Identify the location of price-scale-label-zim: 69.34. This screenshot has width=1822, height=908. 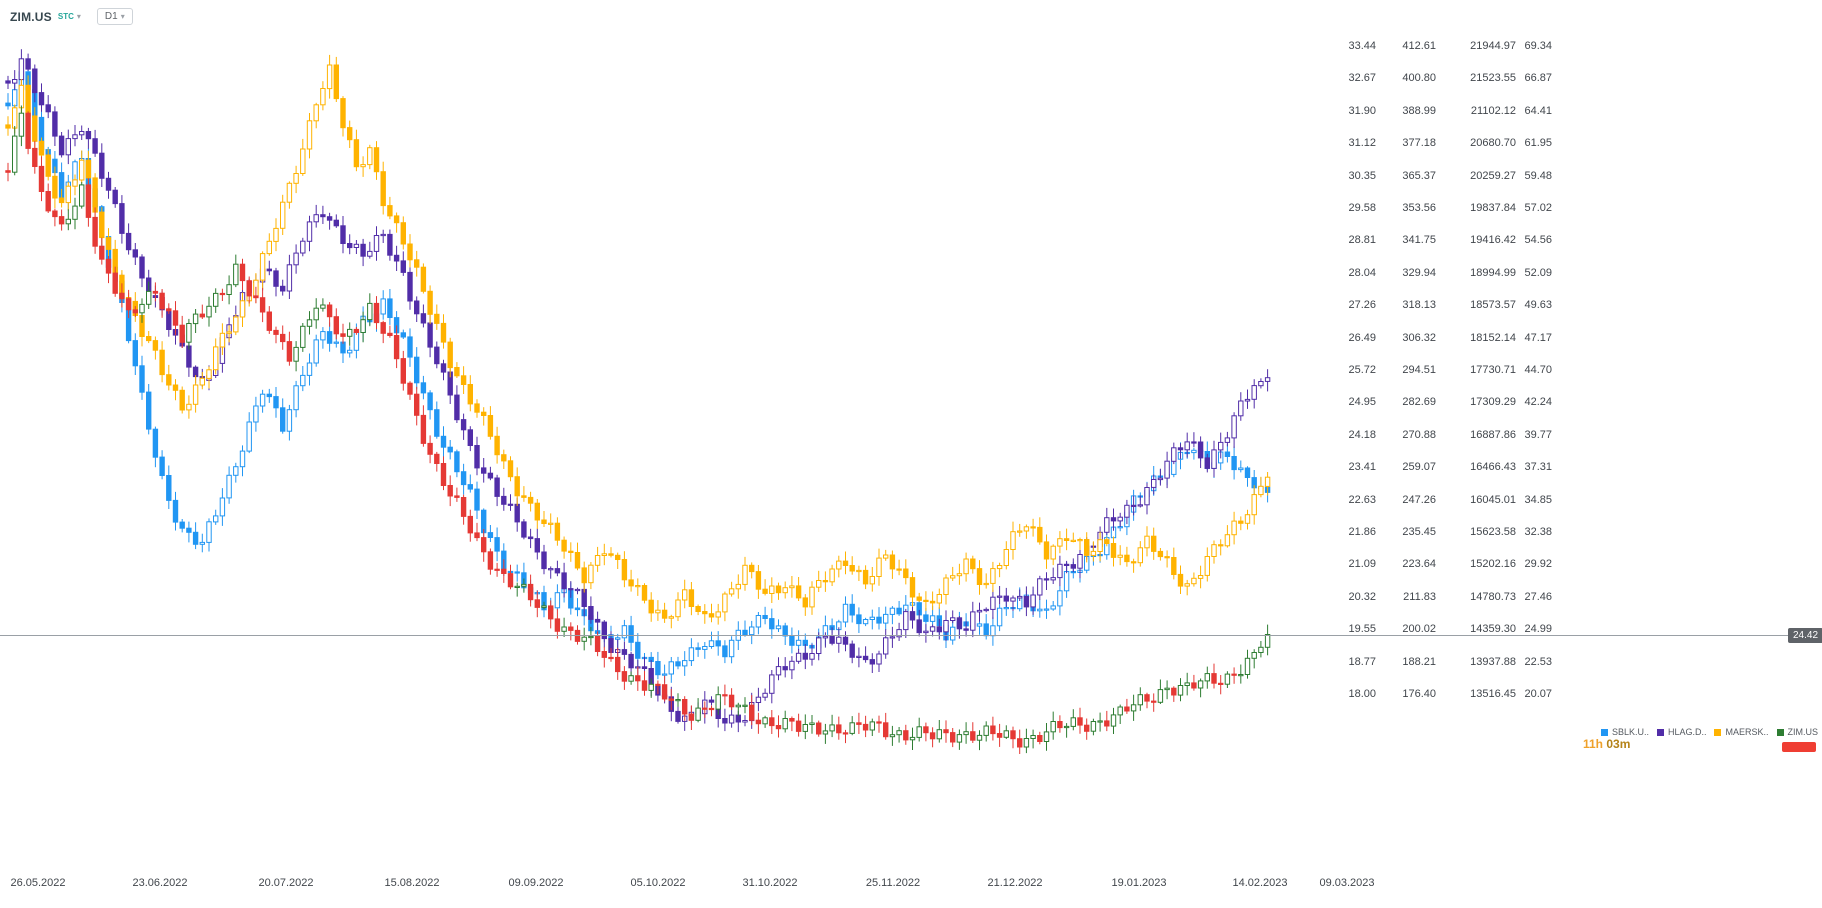
(1538, 46).